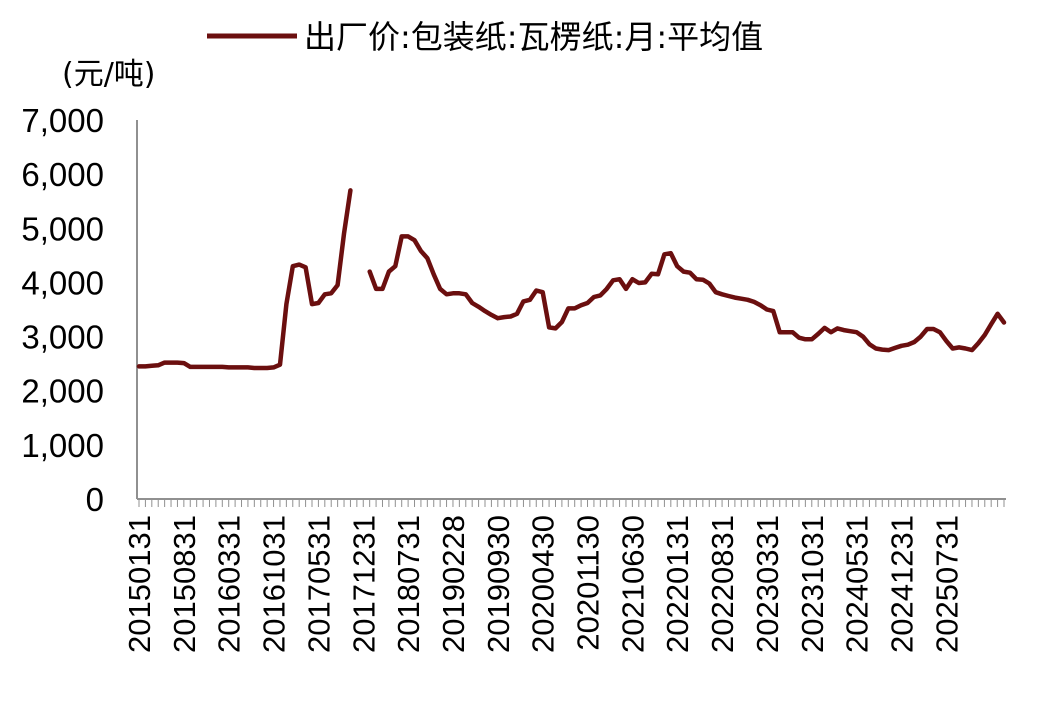 The image size is (1045, 701). I want to click on x-tick-label: 20161031, so click(274, 584).